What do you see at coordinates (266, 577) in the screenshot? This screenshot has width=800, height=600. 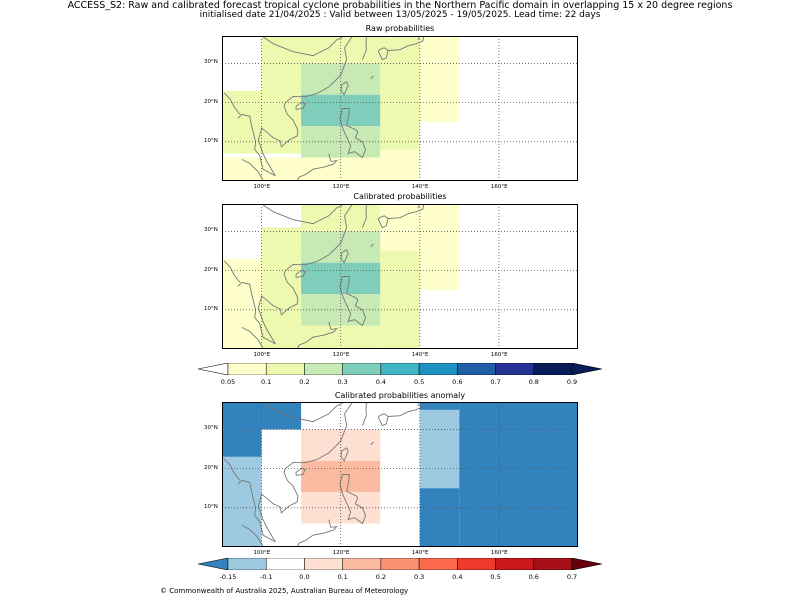 I see `colorbar-tick-label: -0.1` at bounding box center [266, 577].